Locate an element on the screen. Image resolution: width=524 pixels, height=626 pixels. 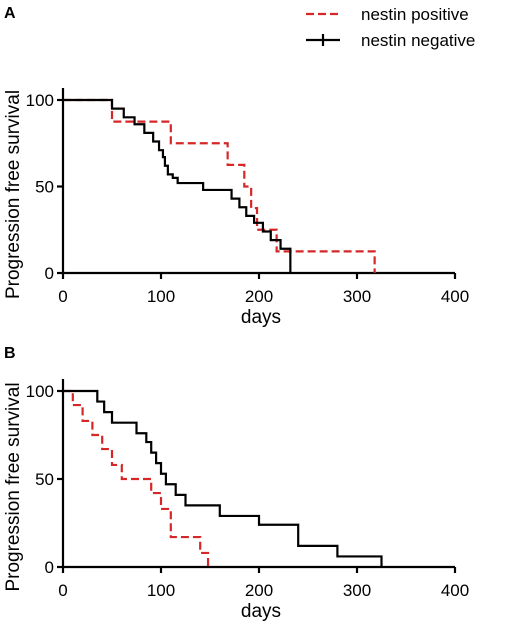
series-nestin-positive-line is located at coordinates (136, 478).